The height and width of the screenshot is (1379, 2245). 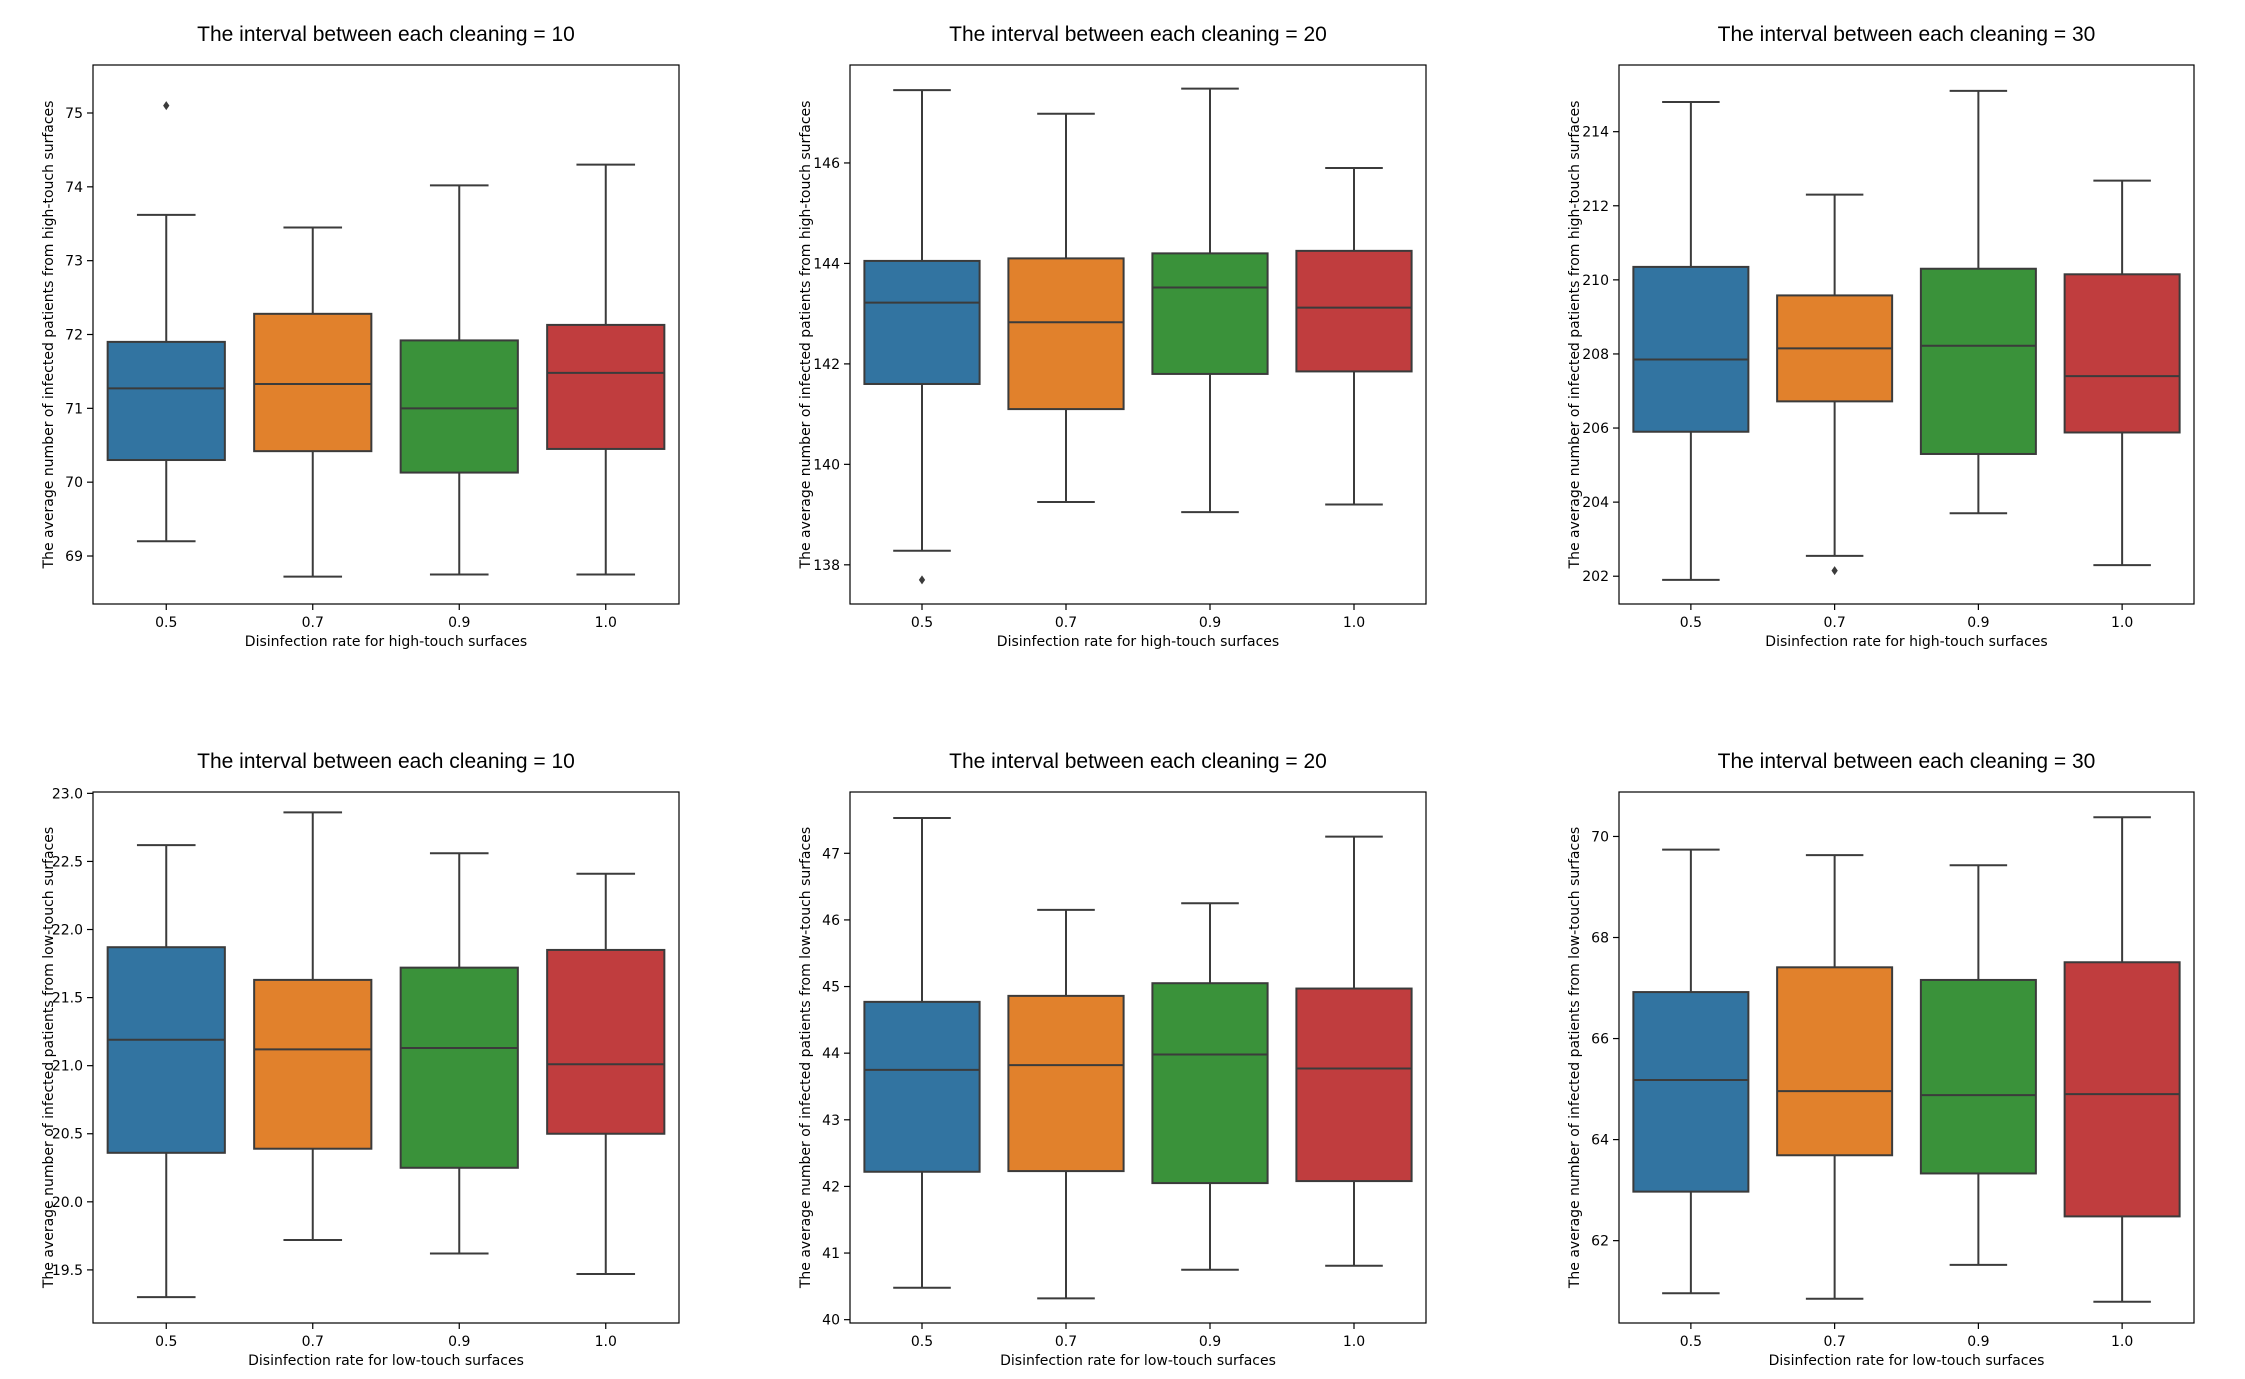 What do you see at coordinates (831, 1187) in the screenshot?
I see `y-tick-label: 42` at bounding box center [831, 1187].